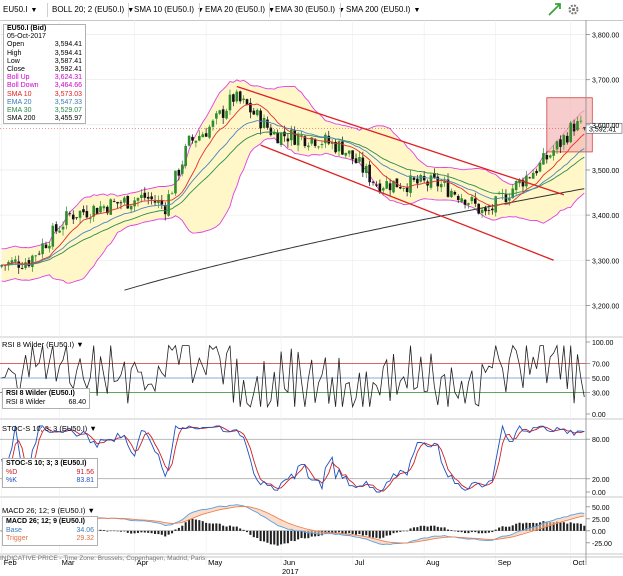 Image resolution: width=623 pixels, height=576 pixels. Describe the element at coordinates (169, 9) in the screenshot. I see `sma10-selector: SMA 10 (EU50.I) ▼` at that location.